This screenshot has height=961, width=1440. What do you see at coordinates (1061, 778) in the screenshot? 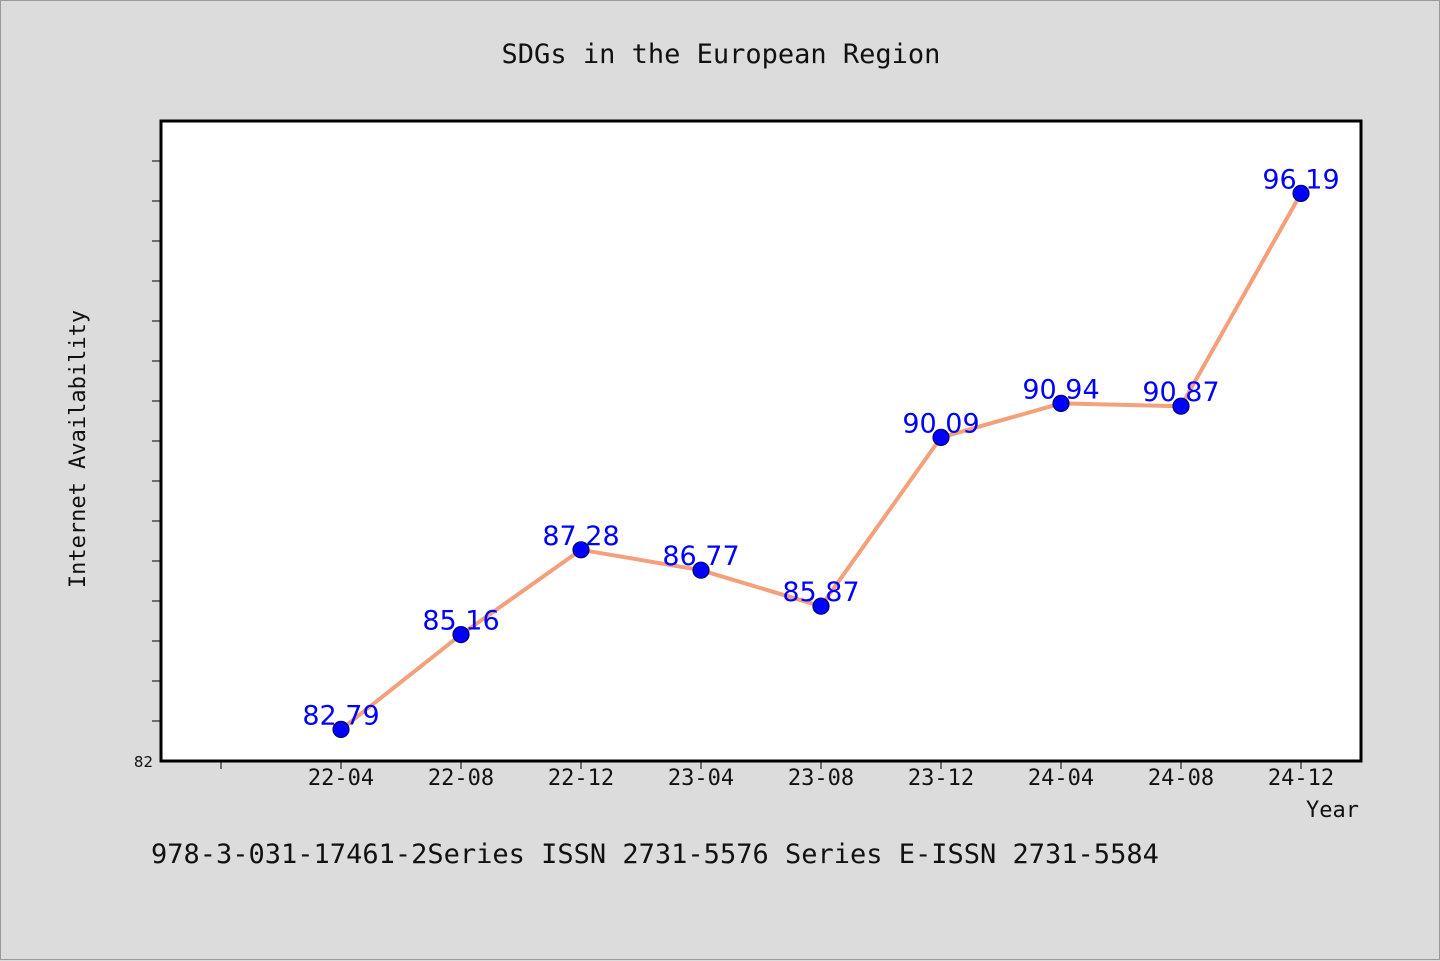
I see `x-tick-label: 24-04` at bounding box center [1061, 778].